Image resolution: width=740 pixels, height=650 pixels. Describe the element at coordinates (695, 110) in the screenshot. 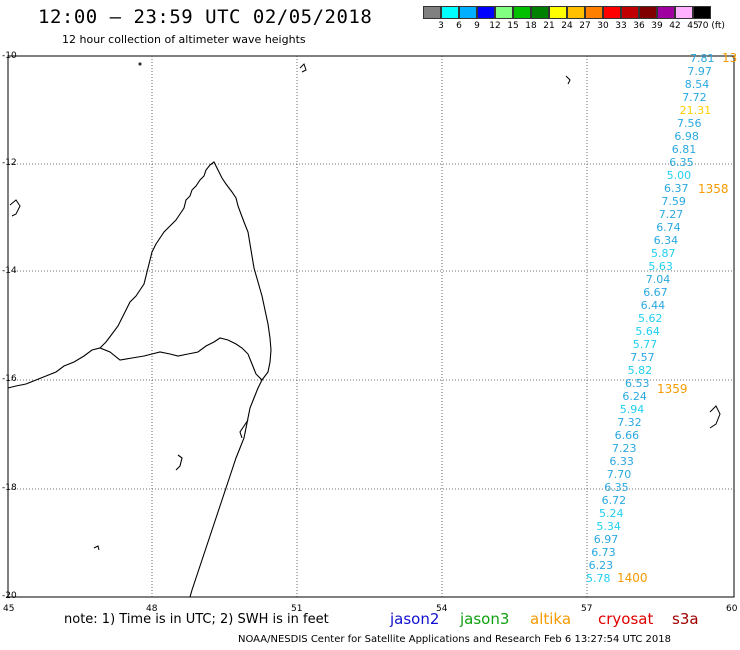

I see `wave-height-value: 21.31` at that location.